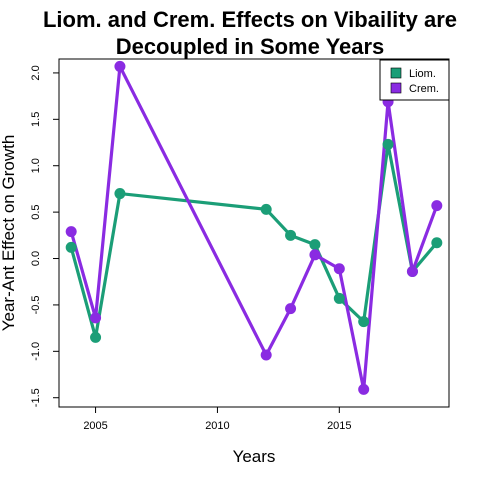  I want to click on x-tick-label: 2010, so click(217, 426).